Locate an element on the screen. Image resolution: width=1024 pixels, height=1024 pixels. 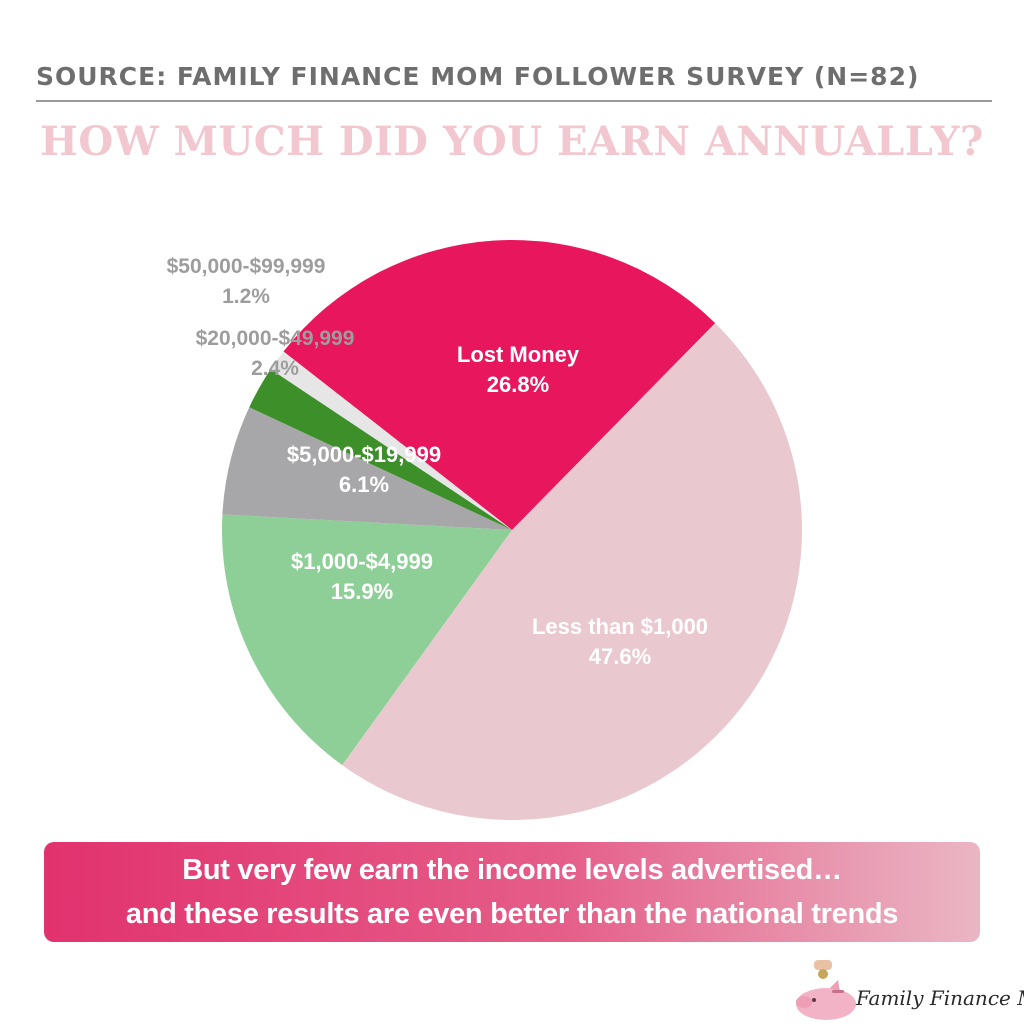
slice-value-less-than-1-000: 47.6% is located at coordinates (620, 656).